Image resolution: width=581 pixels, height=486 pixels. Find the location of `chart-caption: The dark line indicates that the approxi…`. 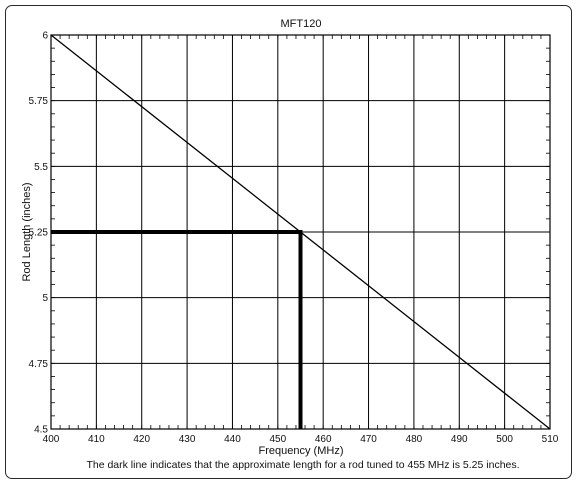

chart-caption: The dark line indicates that the approxi… is located at coordinates (302, 465).